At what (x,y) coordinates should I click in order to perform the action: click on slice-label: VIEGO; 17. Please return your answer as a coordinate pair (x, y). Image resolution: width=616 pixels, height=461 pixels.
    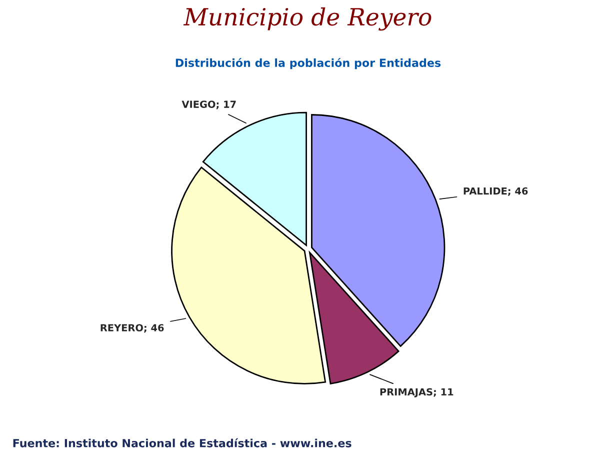
    Looking at the image, I should click on (209, 105).